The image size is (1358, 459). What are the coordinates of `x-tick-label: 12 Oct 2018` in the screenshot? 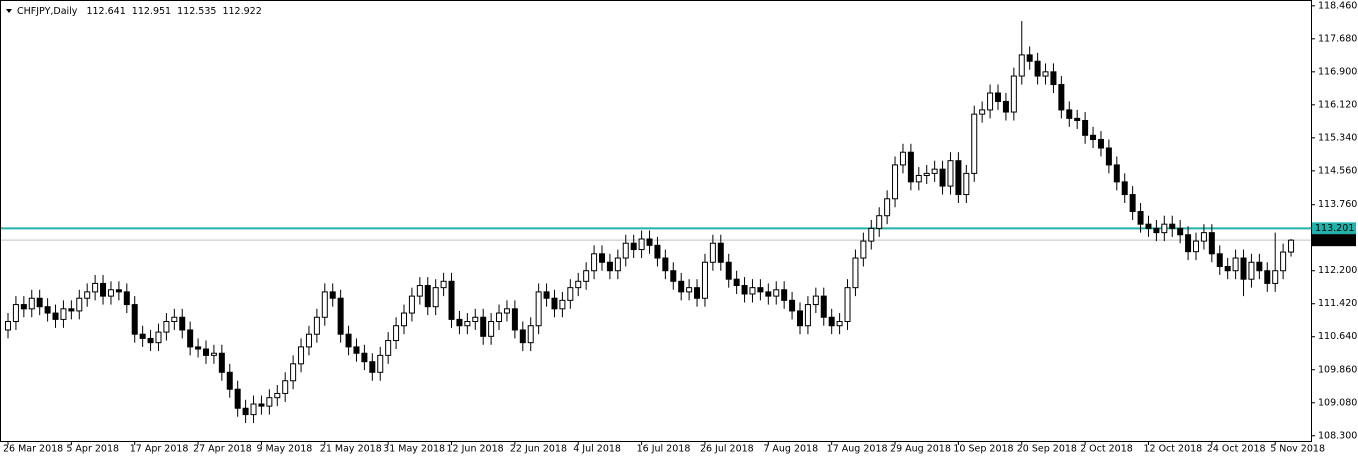 It's located at (1172, 449).